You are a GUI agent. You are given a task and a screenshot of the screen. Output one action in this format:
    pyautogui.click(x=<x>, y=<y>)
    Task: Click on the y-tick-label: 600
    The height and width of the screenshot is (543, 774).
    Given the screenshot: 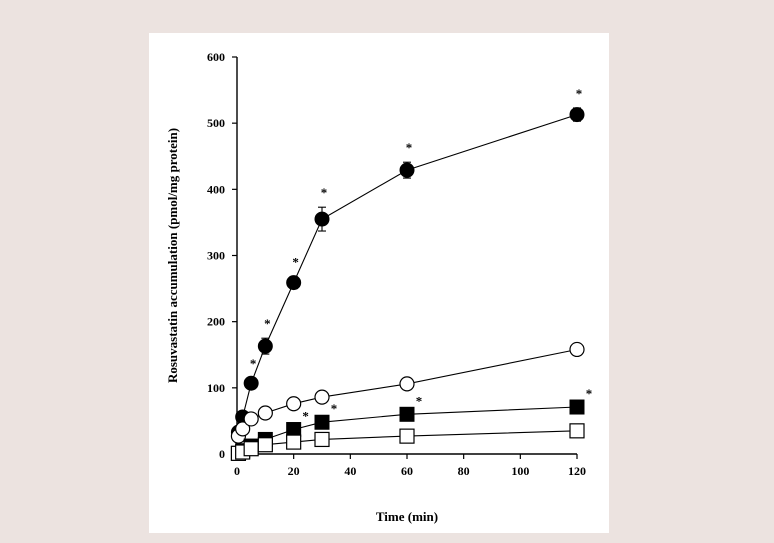 What is the action you would take?
    pyautogui.click(x=216, y=57)
    